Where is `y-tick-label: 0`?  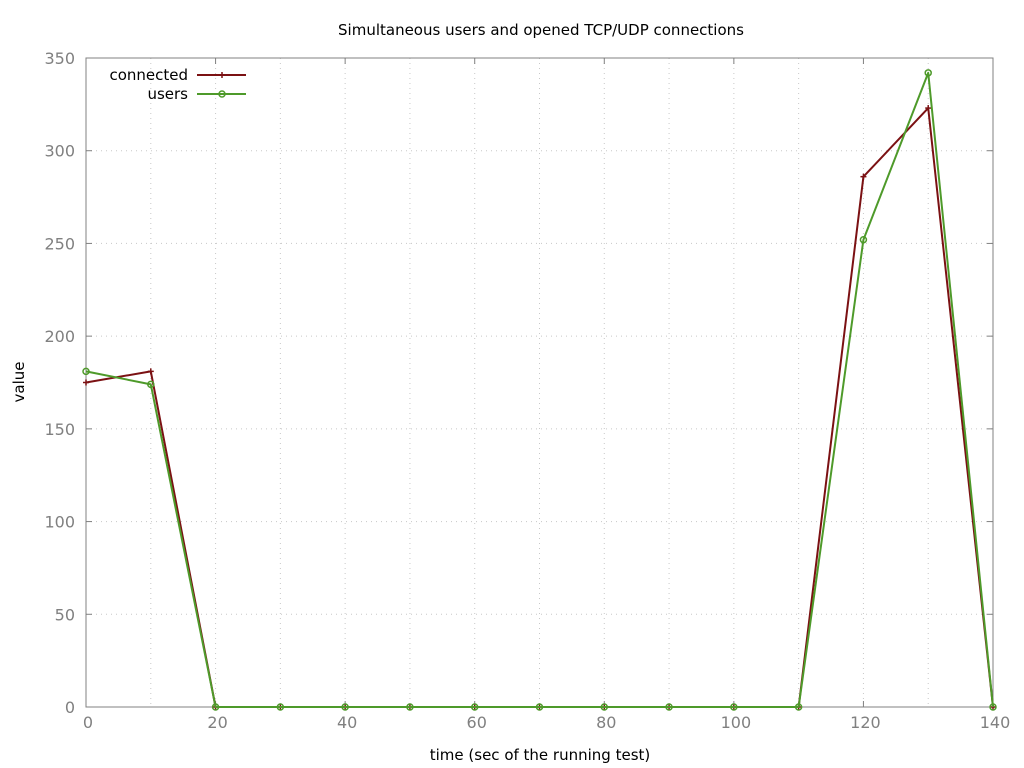
y-tick-label: 0 is located at coordinates (70, 707).